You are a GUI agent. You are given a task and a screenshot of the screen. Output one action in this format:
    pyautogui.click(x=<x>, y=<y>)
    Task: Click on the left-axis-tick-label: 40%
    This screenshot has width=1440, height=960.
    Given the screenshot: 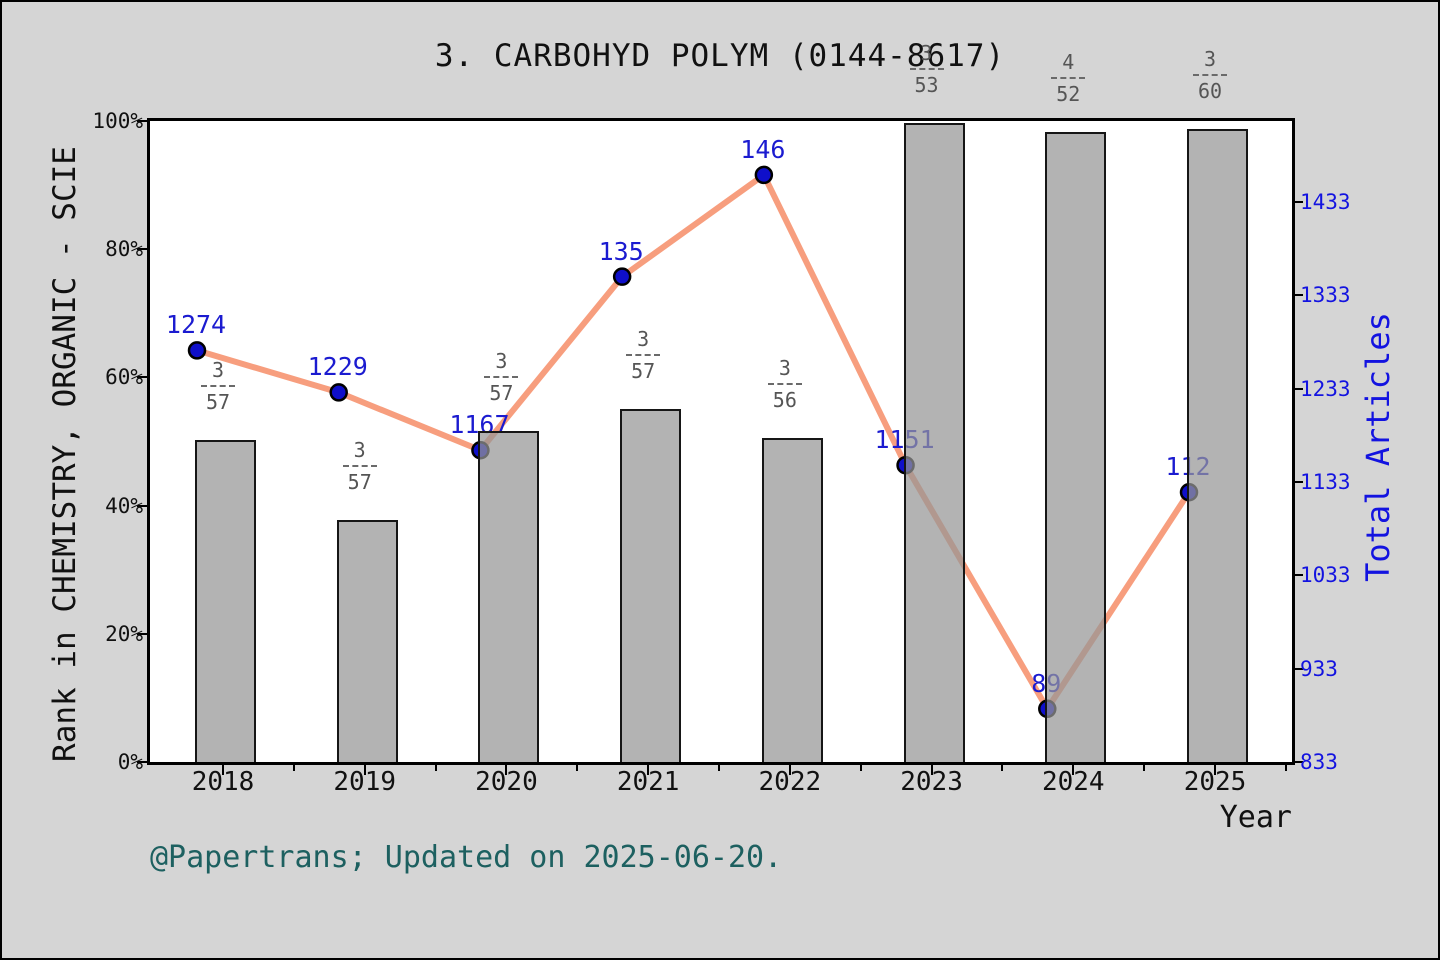 What is the action you would take?
    pyautogui.click(x=124, y=505)
    